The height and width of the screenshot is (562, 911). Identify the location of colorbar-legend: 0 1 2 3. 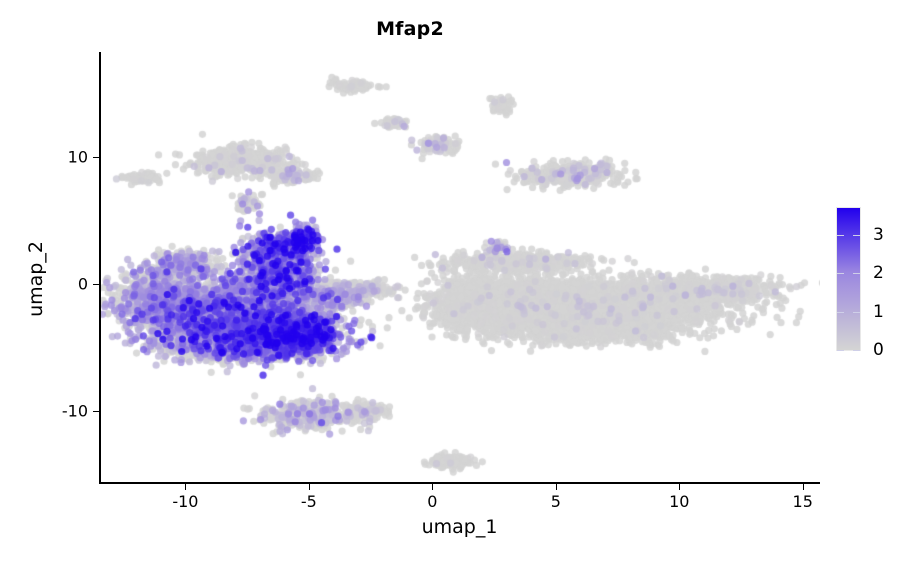
(860, 283).